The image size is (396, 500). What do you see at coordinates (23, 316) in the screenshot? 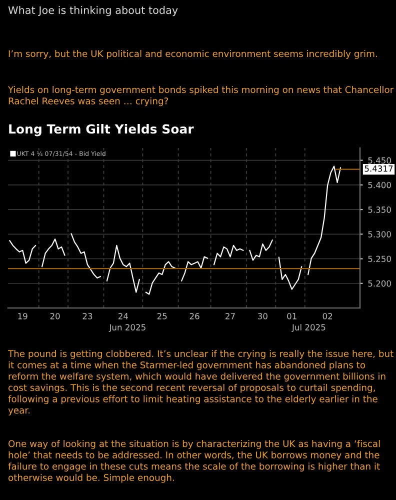
I see `x-tick-label: 19` at bounding box center [23, 316].